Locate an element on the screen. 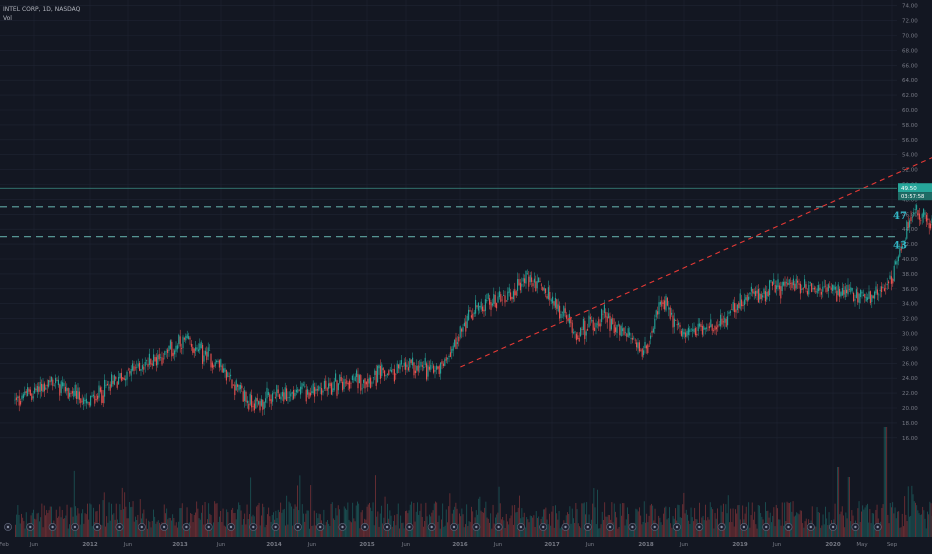  y-tick-label: 30.00 is located at coordinates (910, 335).